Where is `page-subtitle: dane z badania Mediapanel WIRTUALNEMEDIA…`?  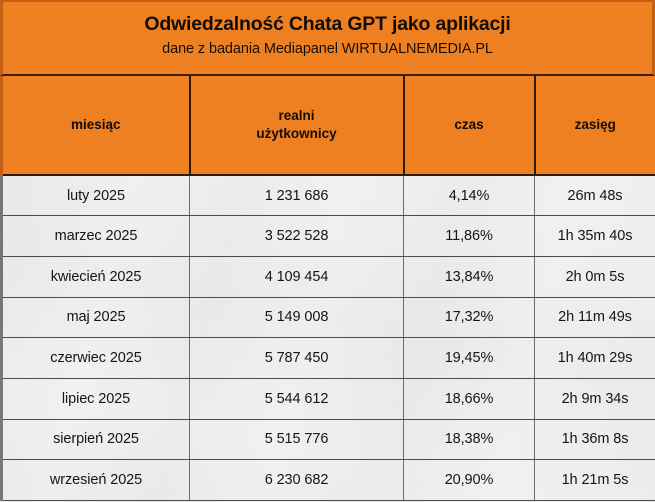 page-subtitle: dane z badania Mediapanel WIRTUALNEMEDIA… is located at coordinates (327, 49).